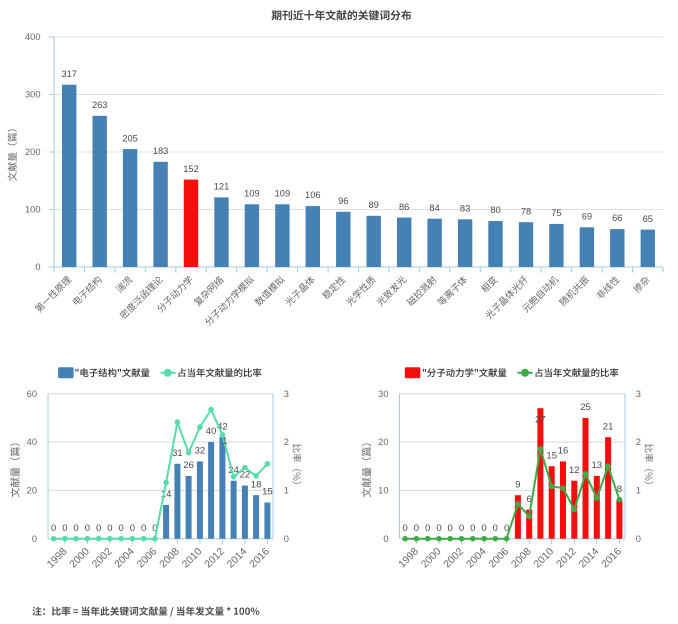  What do you see at coordinates (529, 499) in the screenshot?
I see `svg-text: 6` at bounding box center [529, 499].